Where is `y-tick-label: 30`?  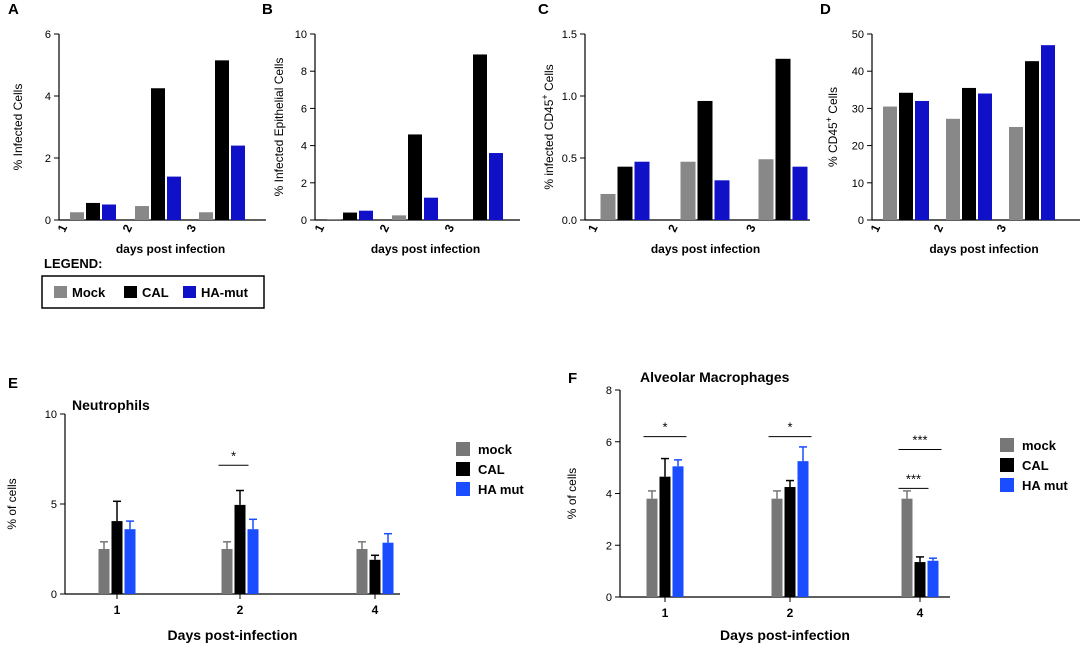 y-tick-label: 30 is located at coordinates (858, 109).